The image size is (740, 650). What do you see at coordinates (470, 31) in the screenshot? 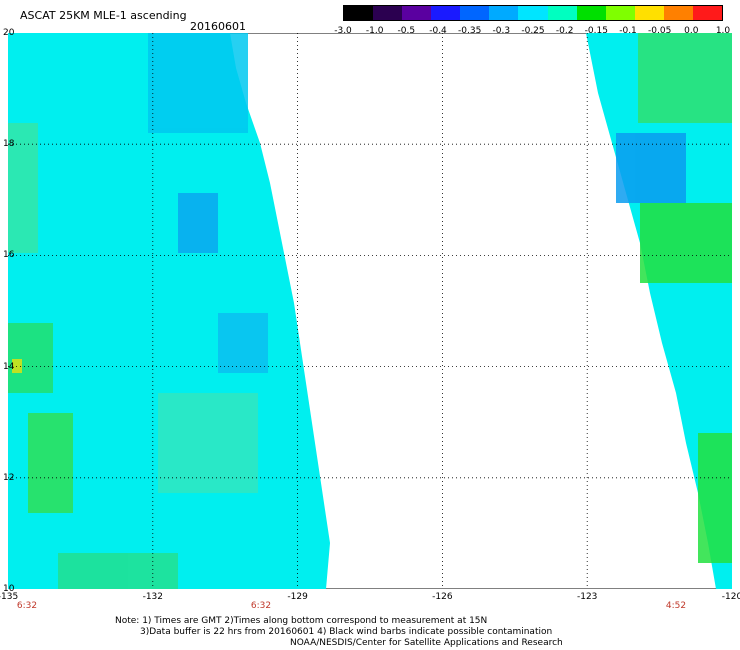
I see `colorbar-label: -0.35` at bounding box center [470, 31].